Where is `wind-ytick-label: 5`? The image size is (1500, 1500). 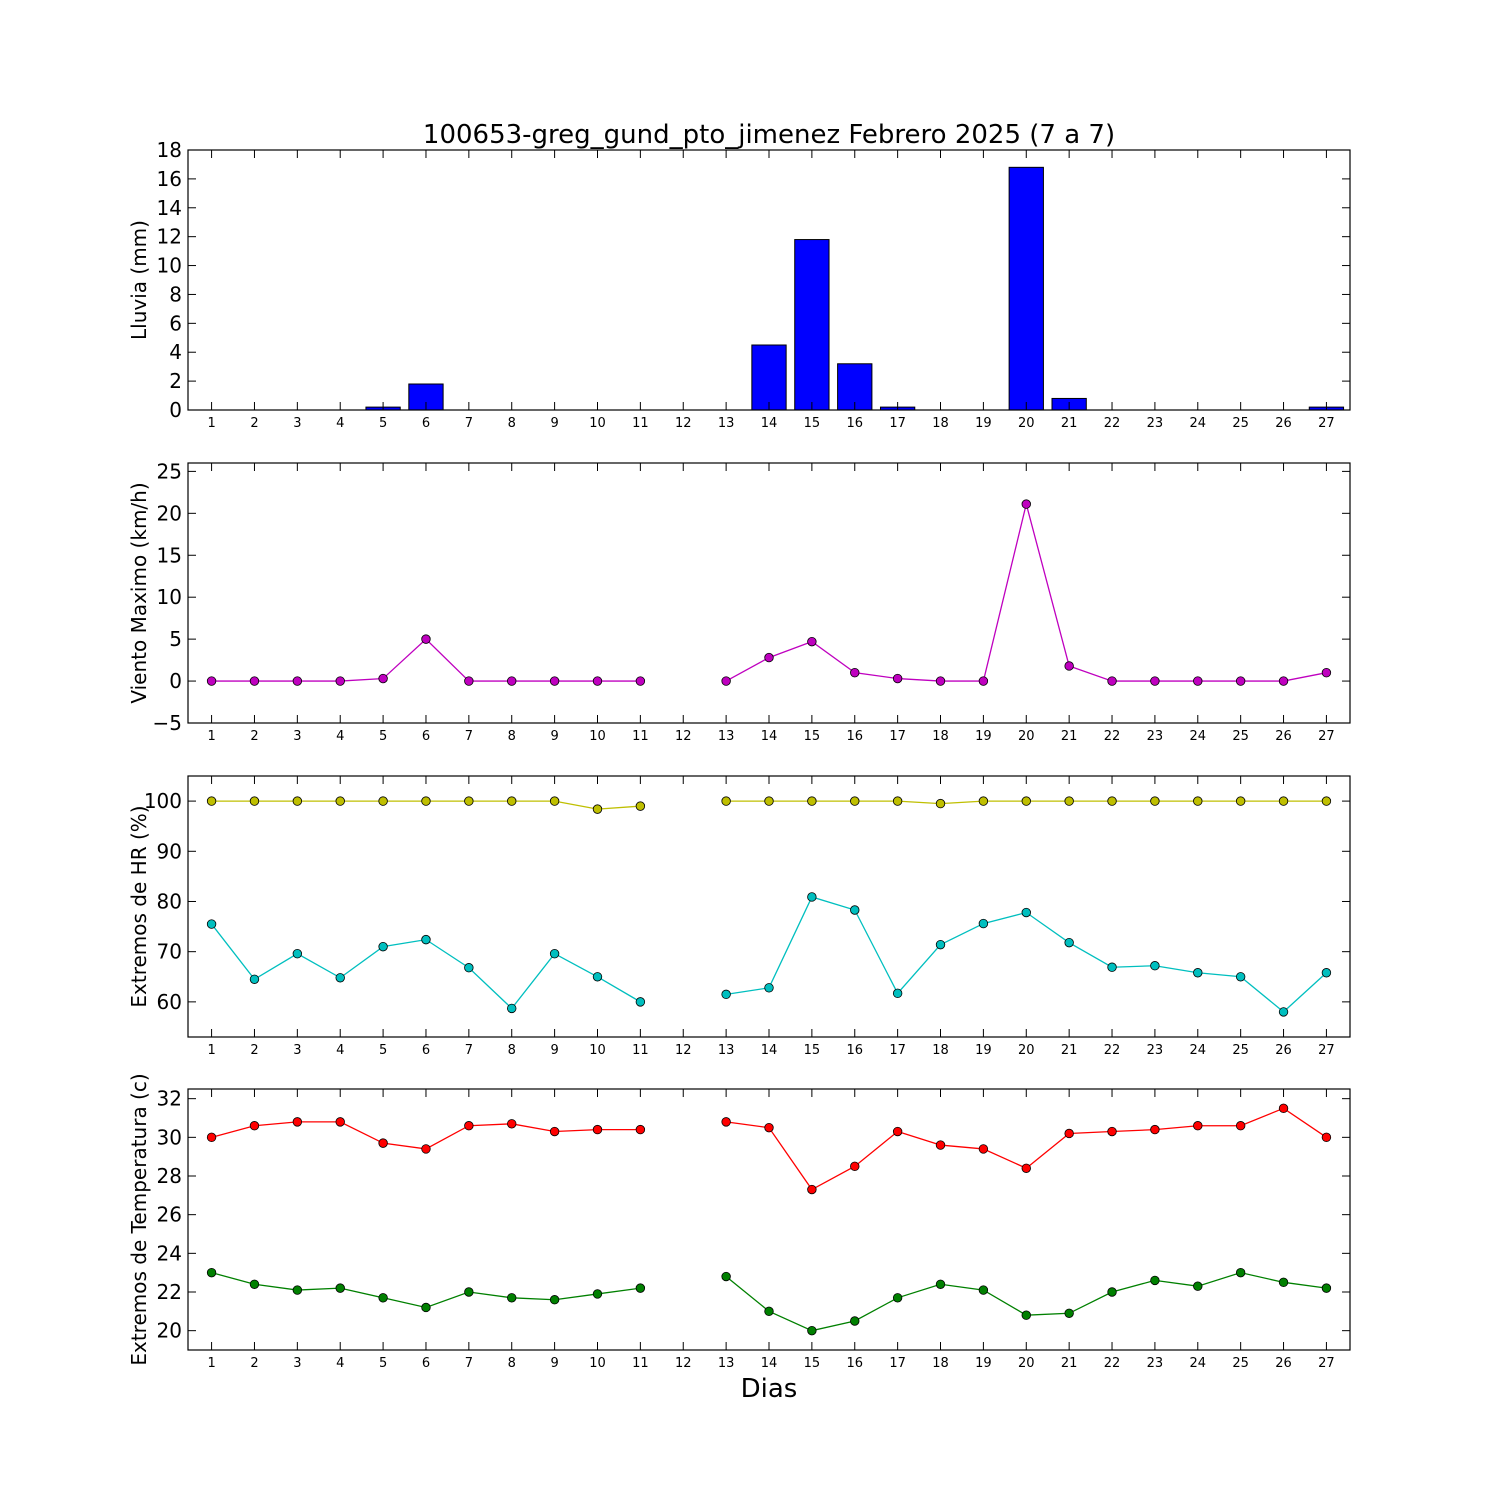 wind-ytick-label: 5 is located at coordinates (175, 639).